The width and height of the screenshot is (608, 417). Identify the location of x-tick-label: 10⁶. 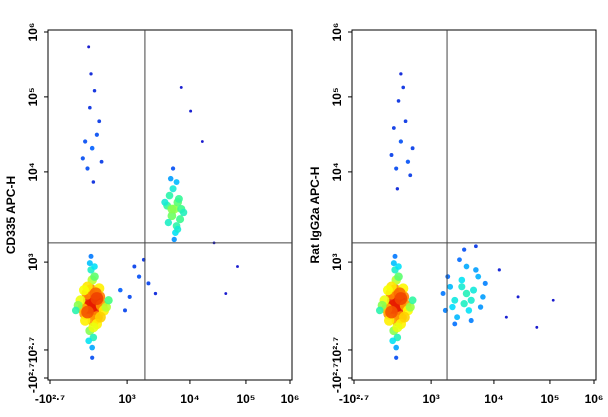
(290, 399).